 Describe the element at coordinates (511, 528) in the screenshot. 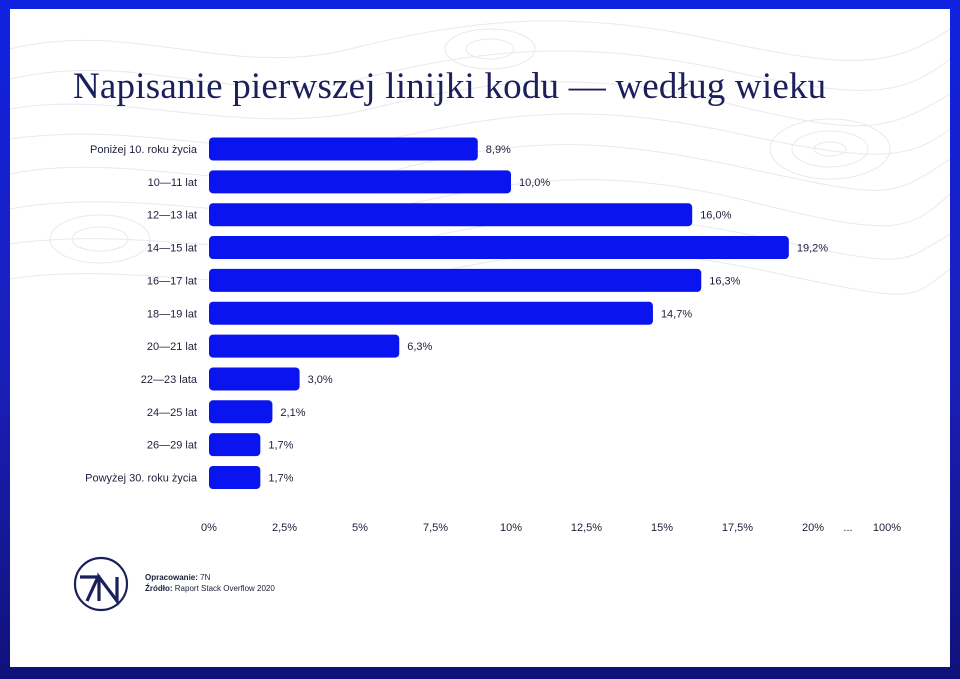

I see `x-tick-label-4: 10%` at that location.